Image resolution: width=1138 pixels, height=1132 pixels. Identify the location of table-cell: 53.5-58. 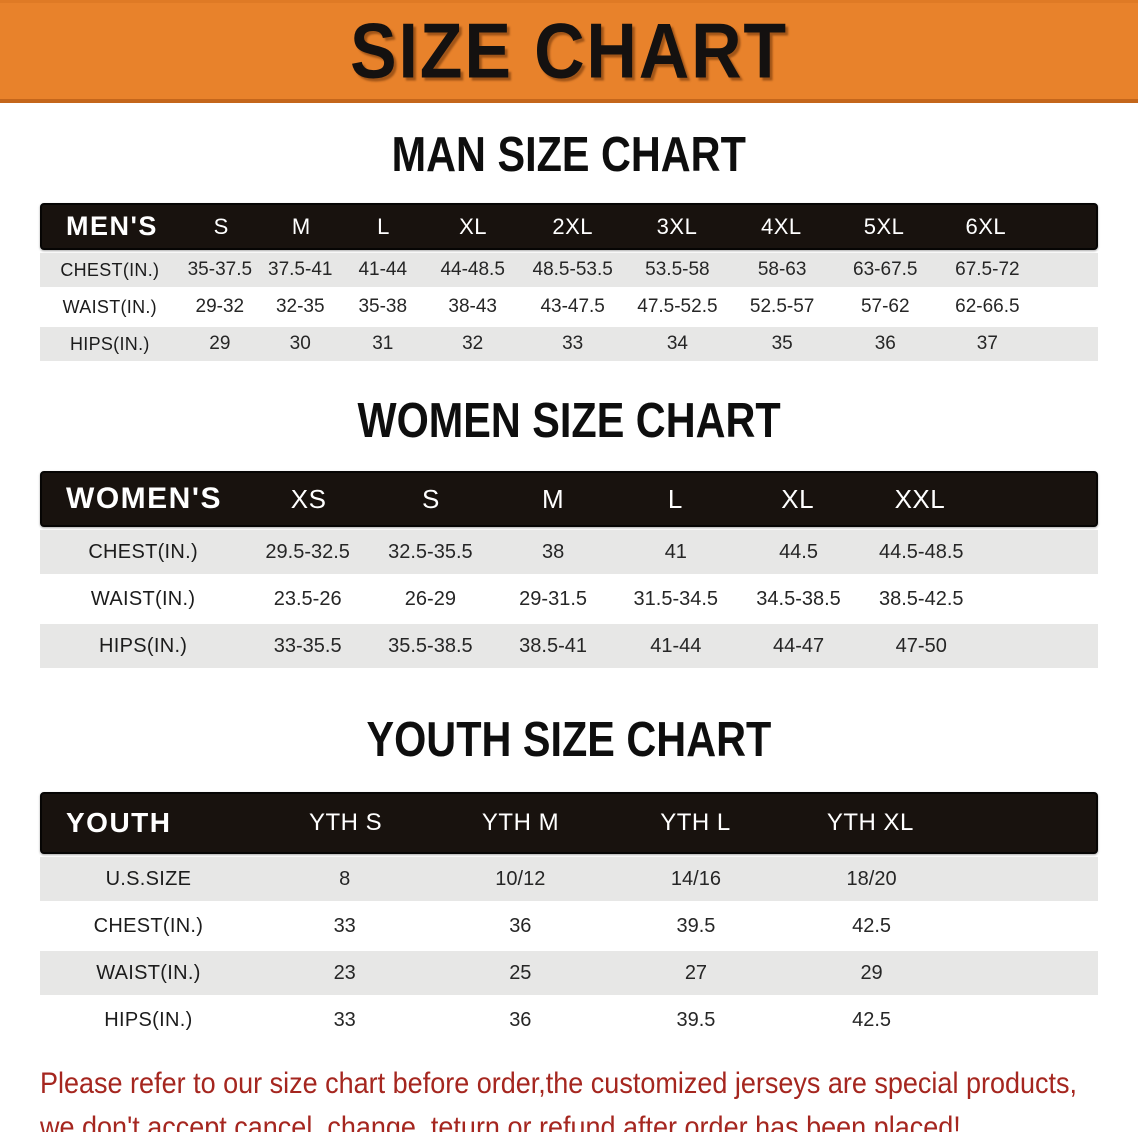
(677, 269).